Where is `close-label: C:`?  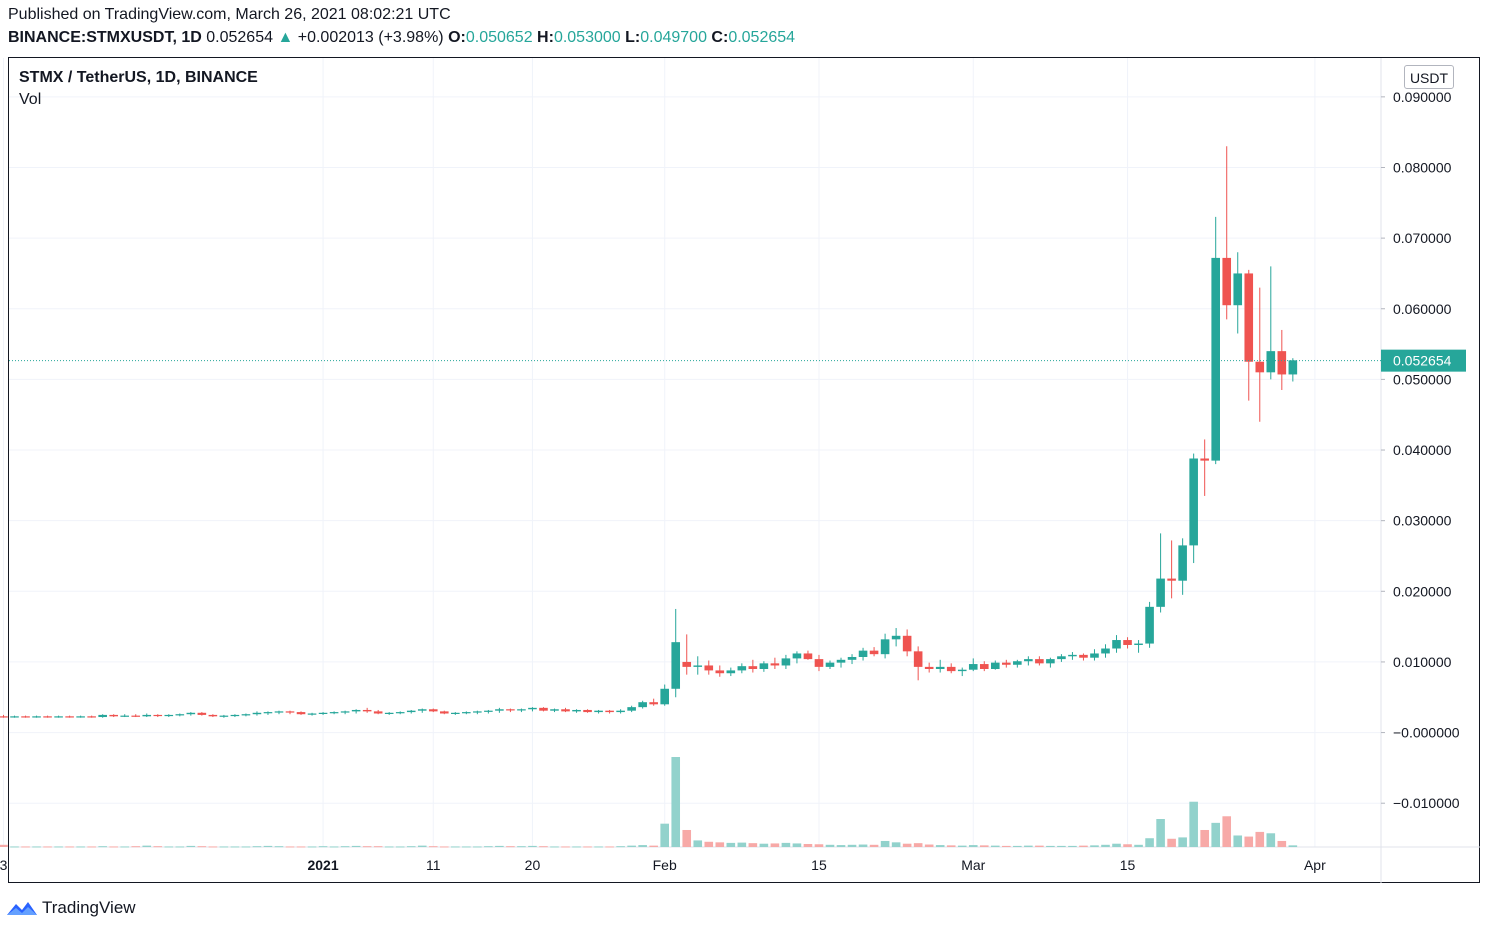
close-label: C: is located at coordinates (720, 37).